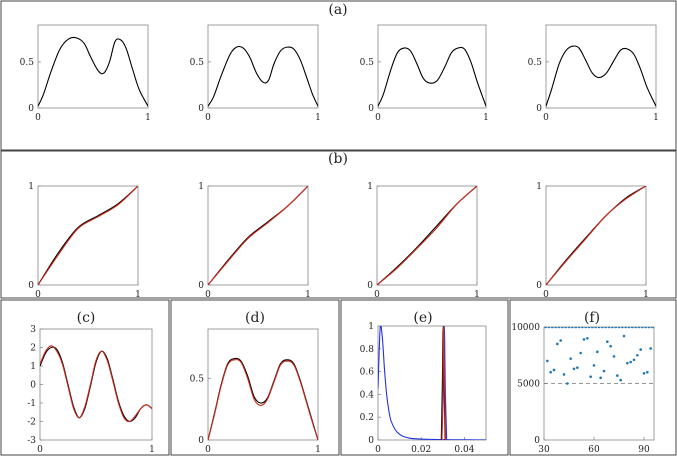 The image size is (677, 456). Describe the element at coordinates (338, 159) in the screenshot. I see `panel-label-b: (b)` at that location.